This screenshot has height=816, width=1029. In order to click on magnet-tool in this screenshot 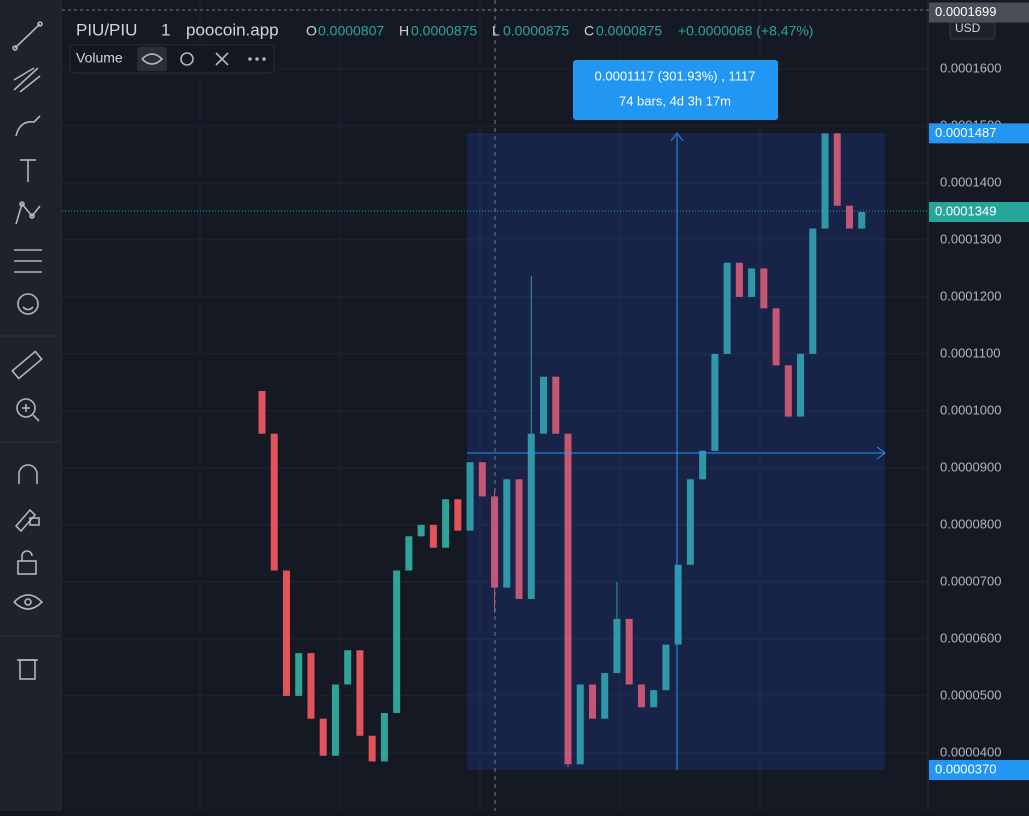, I will do `click(28, 474)`.